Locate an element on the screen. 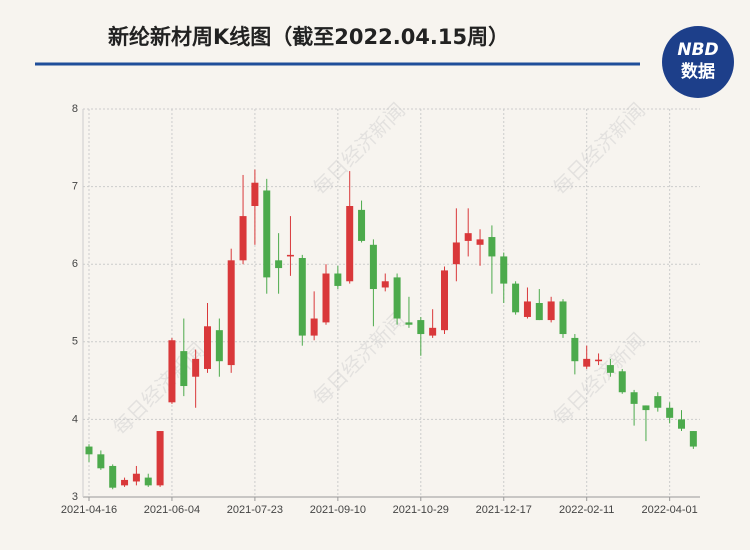 The width and height of the screenshot is (750, 550). y-tick-label: 8 is located at coordinates (75, 109).